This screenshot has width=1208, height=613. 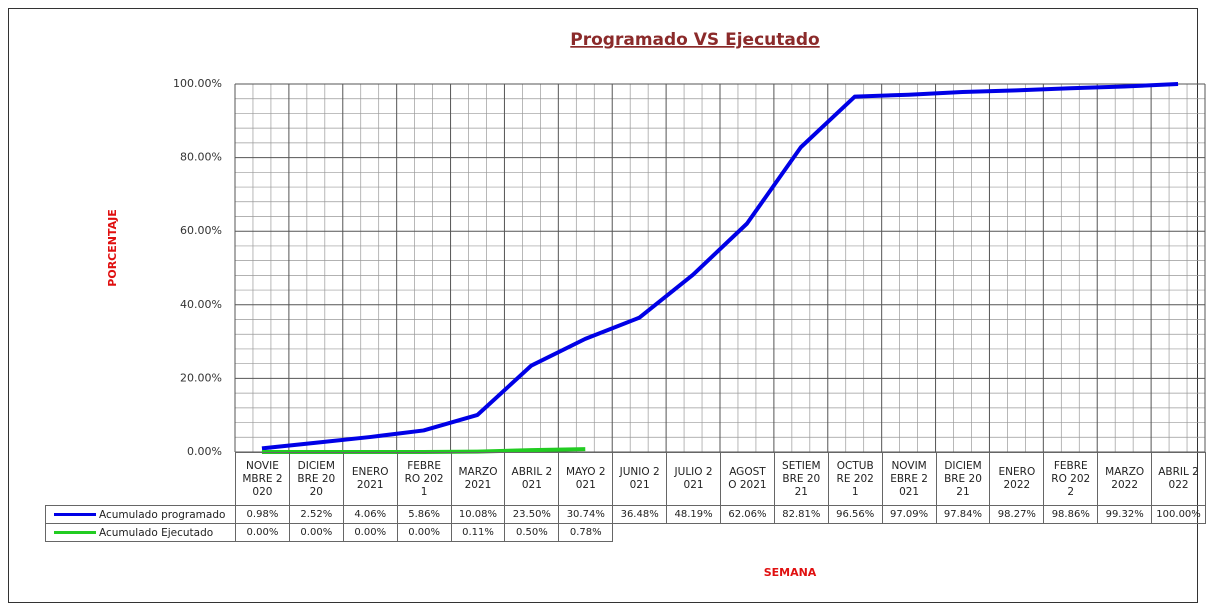 What do you see at coordinates (1125, 514) in the screenshot?
I see `data-label: 99.32%` at bounding box center [1125, 514].